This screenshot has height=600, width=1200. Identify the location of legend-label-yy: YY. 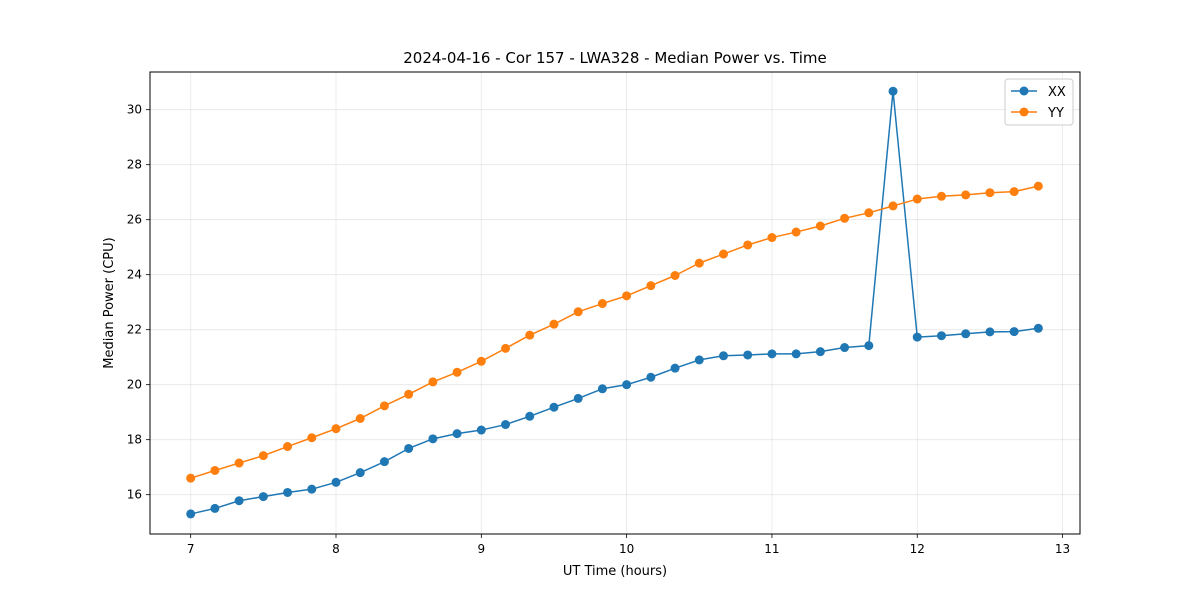
(1055, 113).